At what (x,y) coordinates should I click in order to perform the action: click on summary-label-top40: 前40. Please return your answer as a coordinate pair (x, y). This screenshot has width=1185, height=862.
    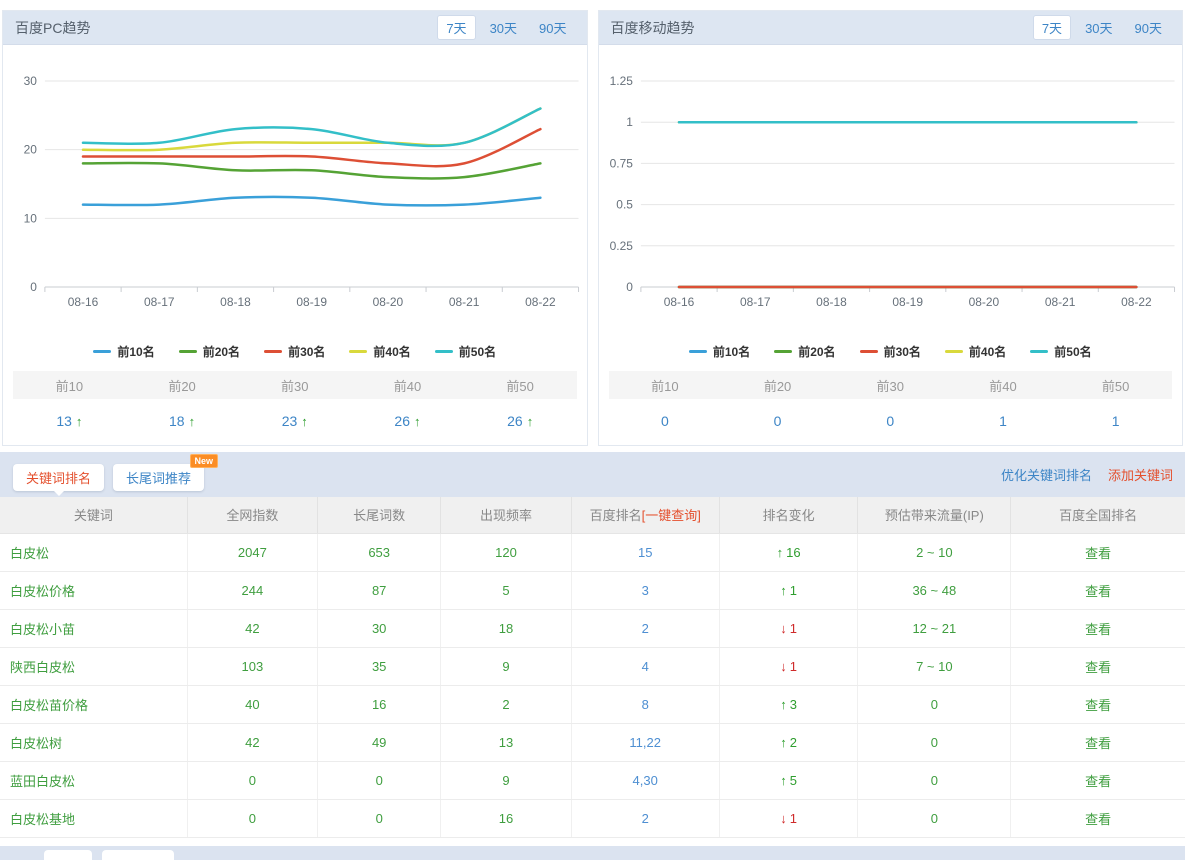
    Looking at the image, I should click on (1003, 386).